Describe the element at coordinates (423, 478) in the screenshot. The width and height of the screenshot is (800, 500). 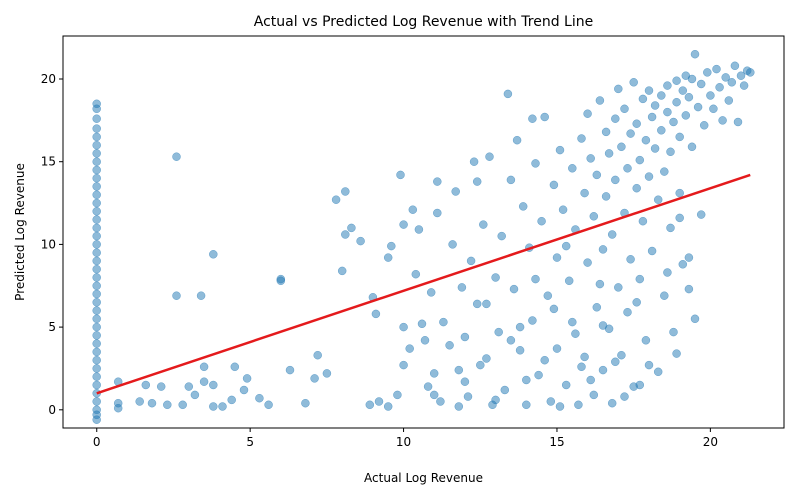
I see `x-axis-label: Actual Log Revenue` at that location.